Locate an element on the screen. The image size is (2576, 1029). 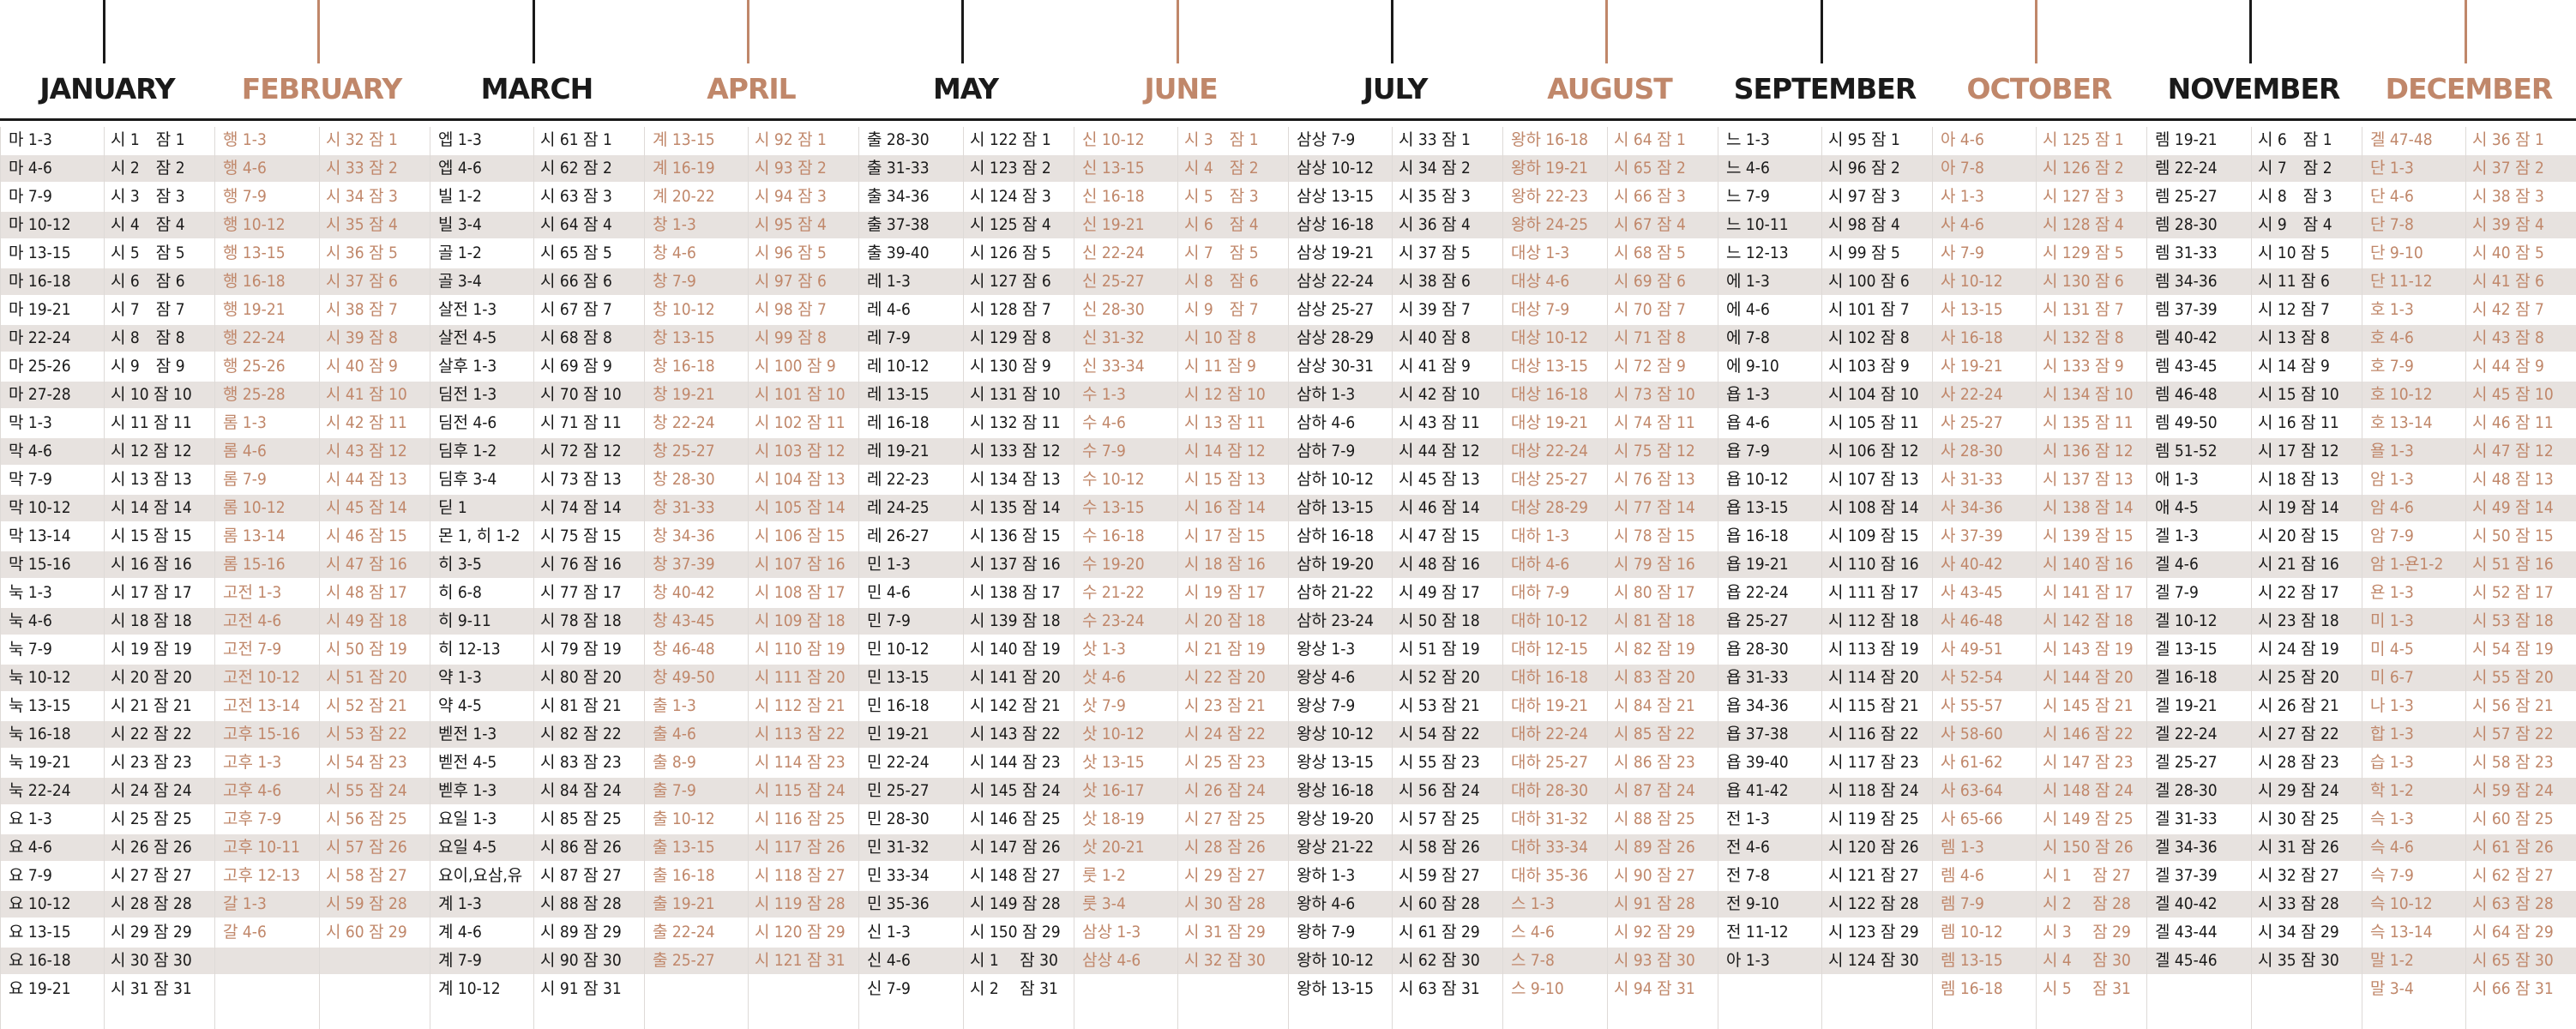
psalm-proverb-reading: 시 100 잠 6 is located at coordinates (1869, 281).